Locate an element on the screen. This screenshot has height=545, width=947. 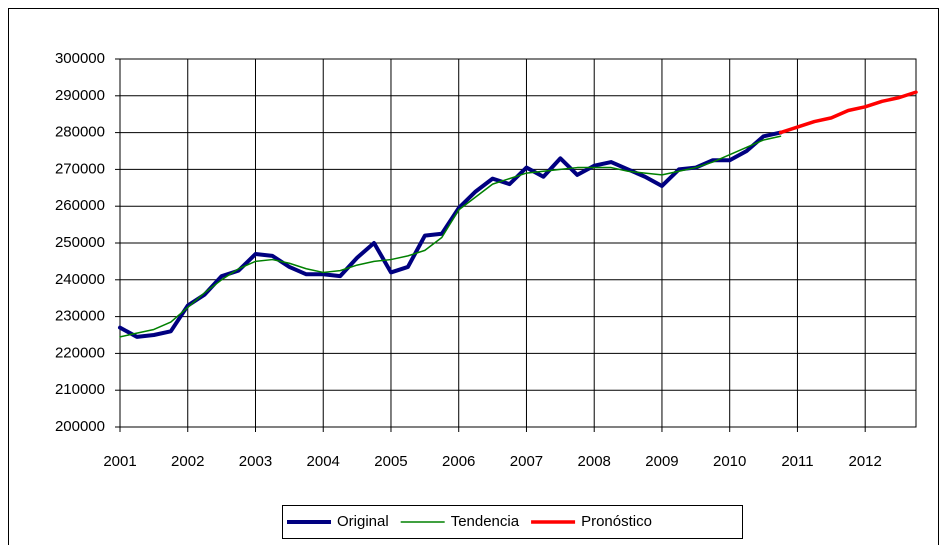
y-tick-label: 200000 is located at coordinates (80, 426).